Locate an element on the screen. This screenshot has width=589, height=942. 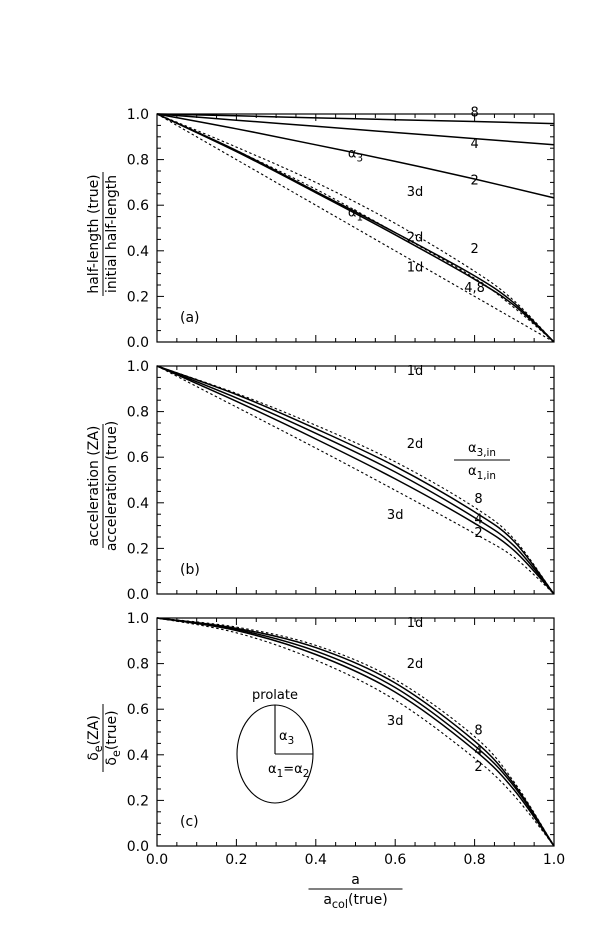
y-axis-label-denominator: initial half-length is located at coordinates (112, 234).